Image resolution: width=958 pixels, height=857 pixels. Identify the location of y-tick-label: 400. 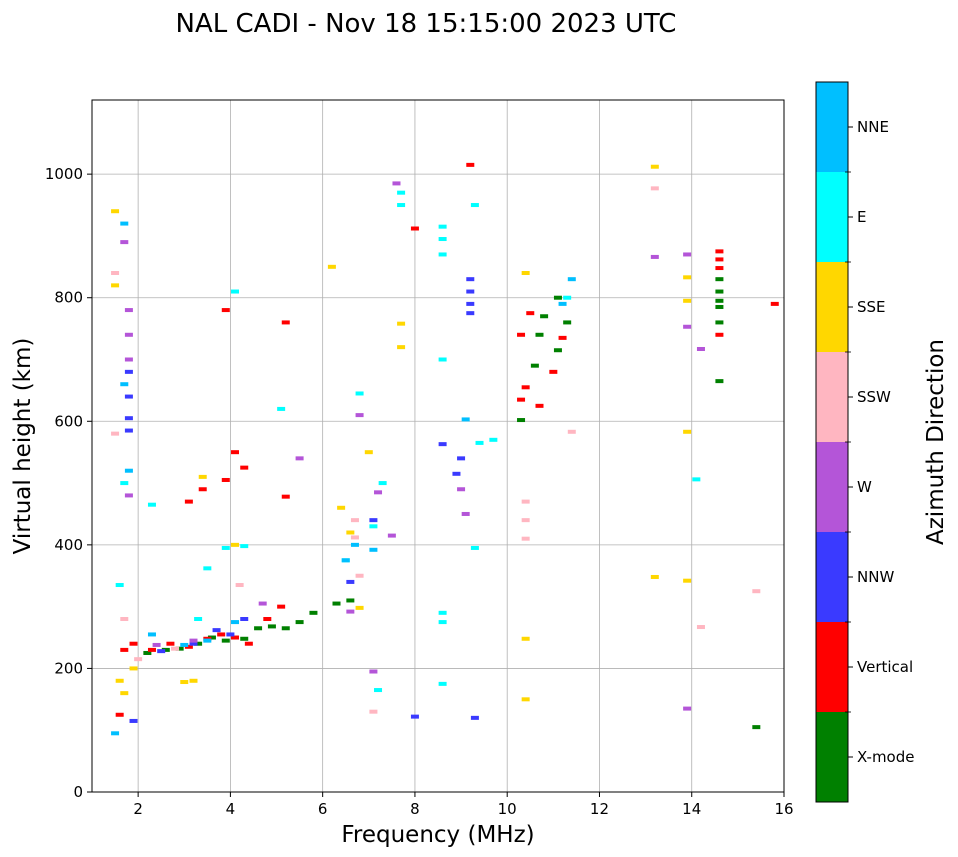
(68, 545).